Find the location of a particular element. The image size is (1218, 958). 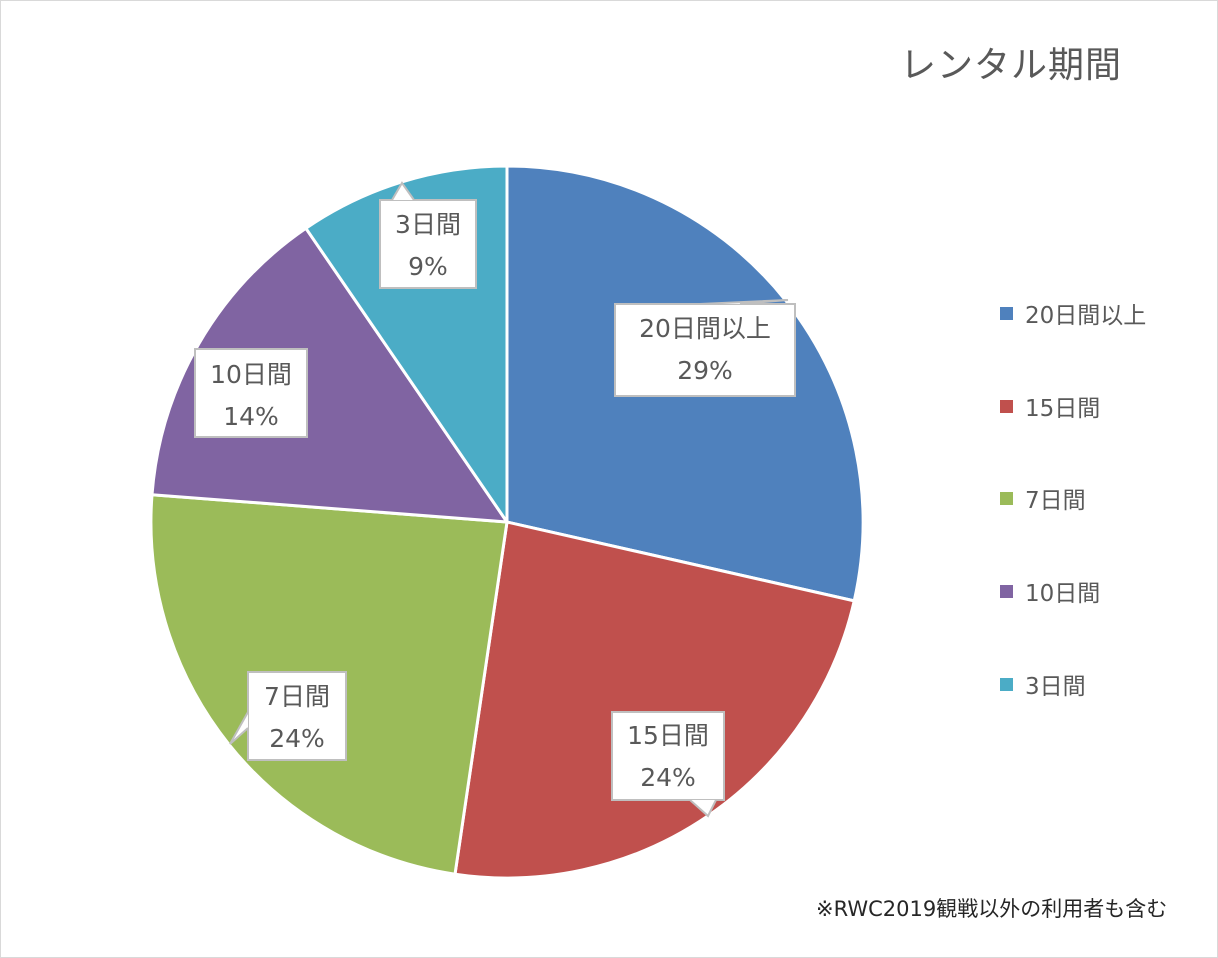

legend-item-10days: 10日間 is located at coordinates (1050, 591).